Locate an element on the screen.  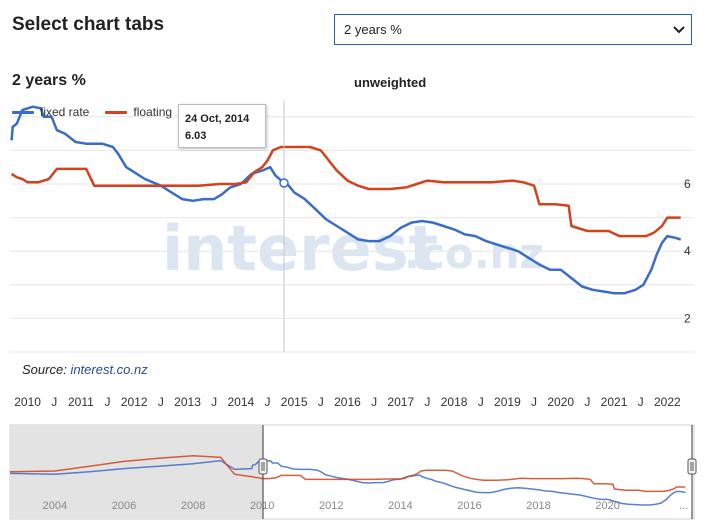
x-tick-label: 2016 is located at coordinates (347, 402).